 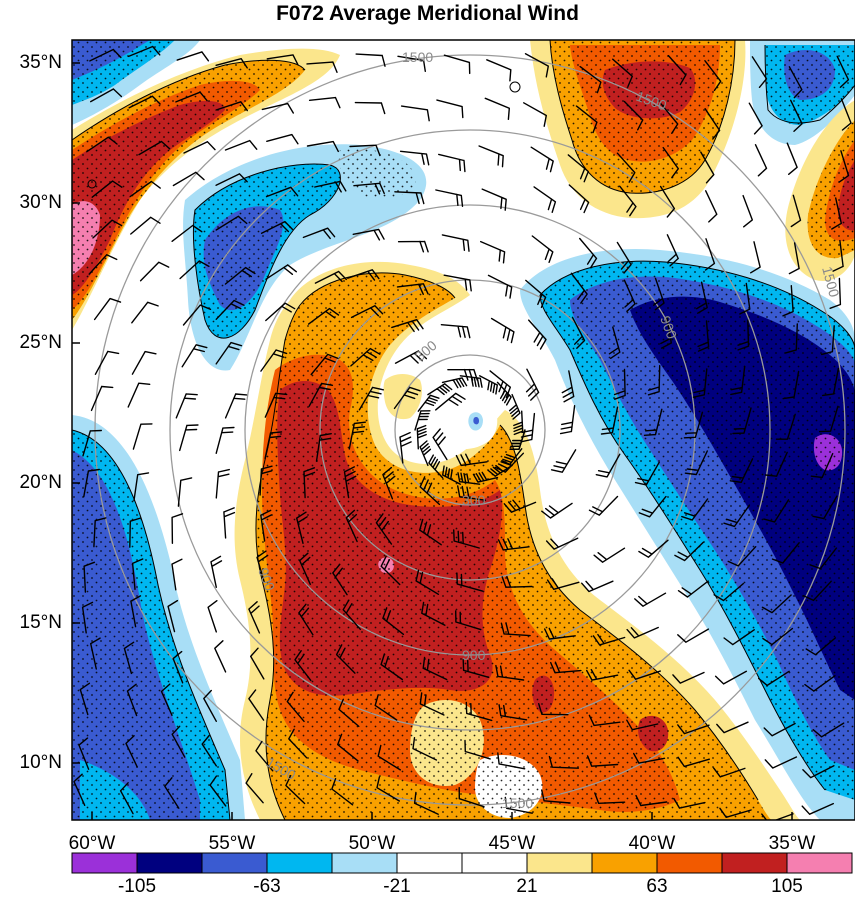 I want to click on colorbar-label: 63, so click(x=657, y=886).